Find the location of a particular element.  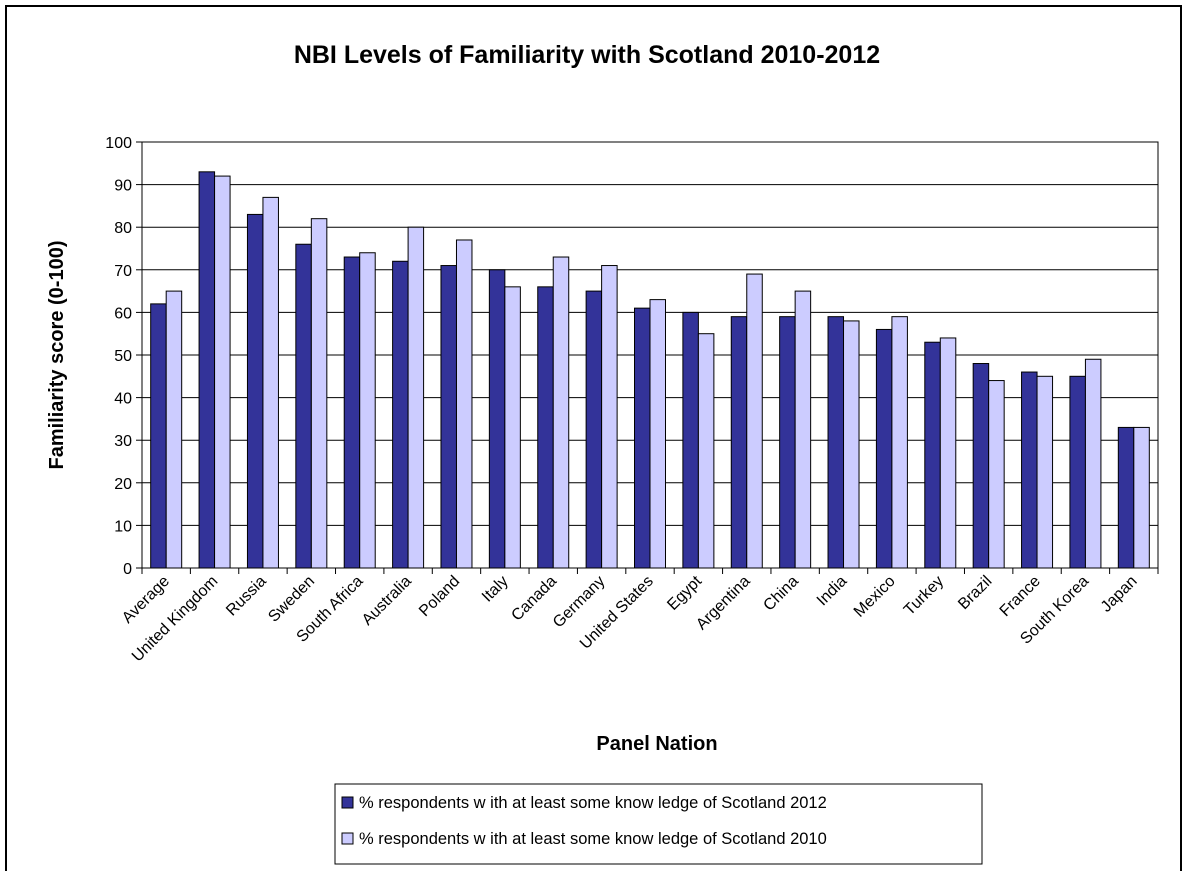

y-axis-title: Familiarity score (0-100) is located at coordinates (57, 355).